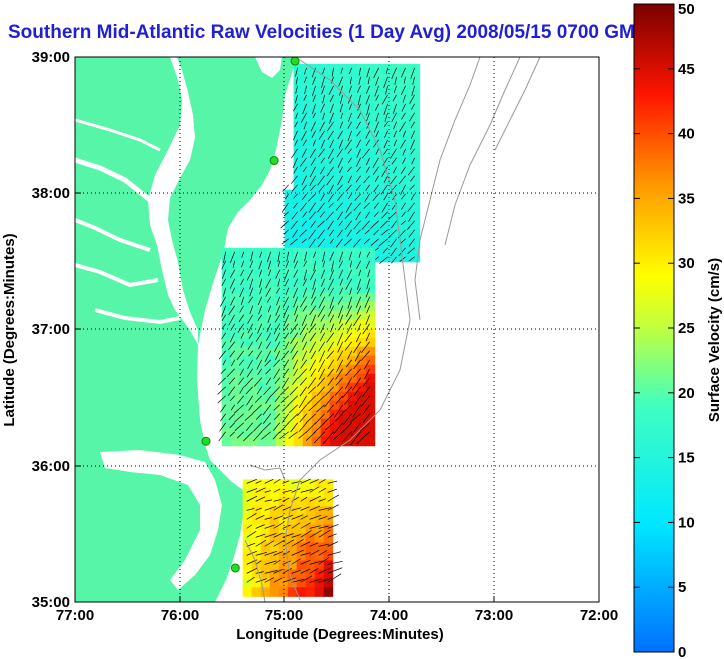  Describe the element at coordinates (51, 329) in the screenshot. I see `y-tick-37: 37:00` at that location.